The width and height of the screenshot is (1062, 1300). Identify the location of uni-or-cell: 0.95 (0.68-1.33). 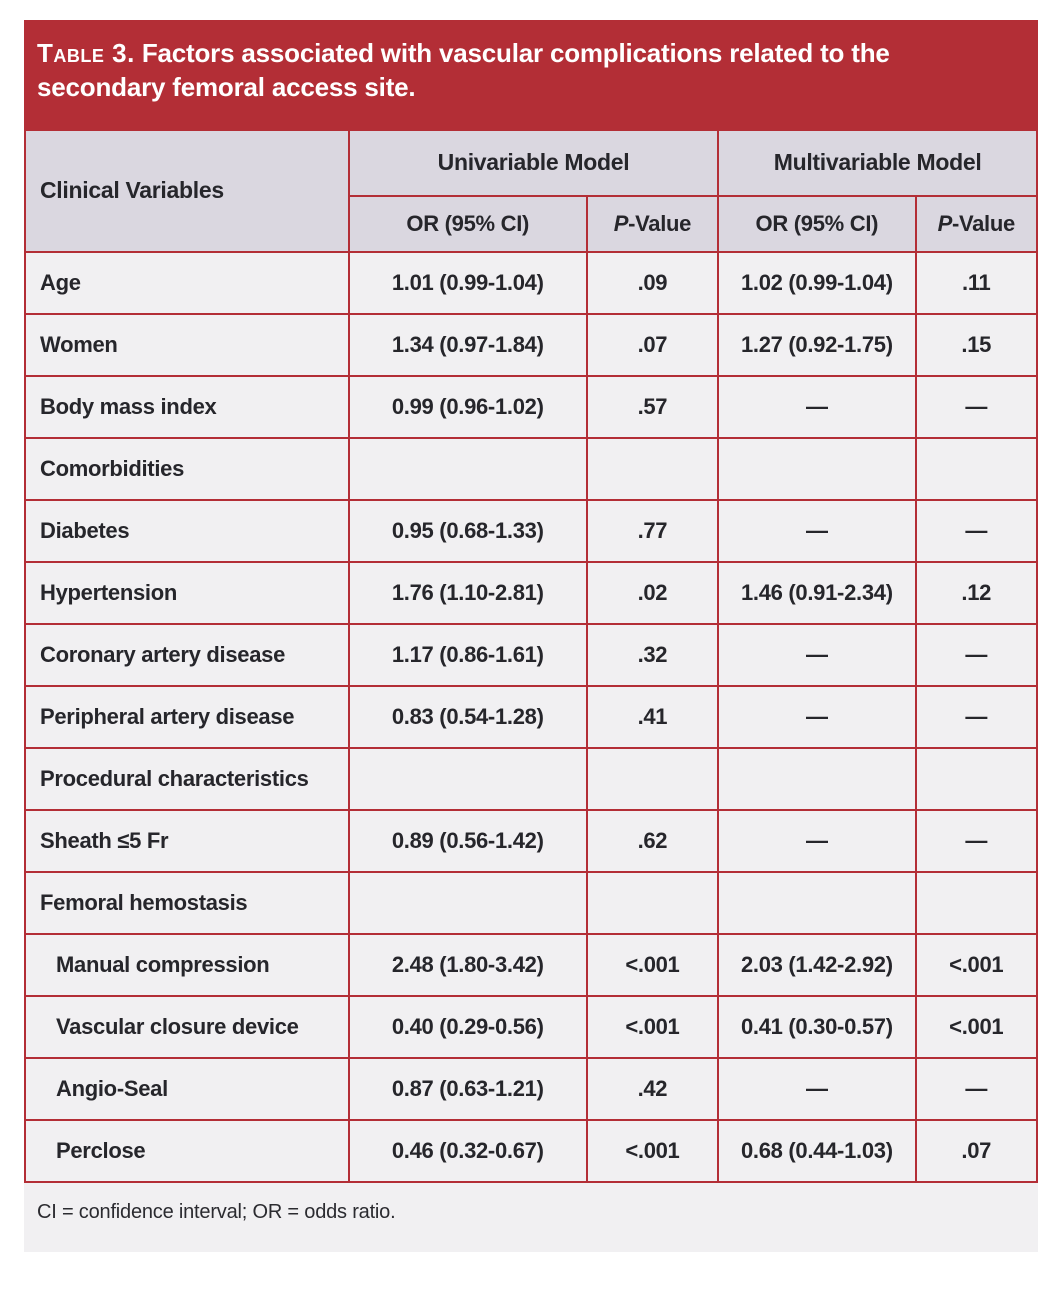
(467, 530).